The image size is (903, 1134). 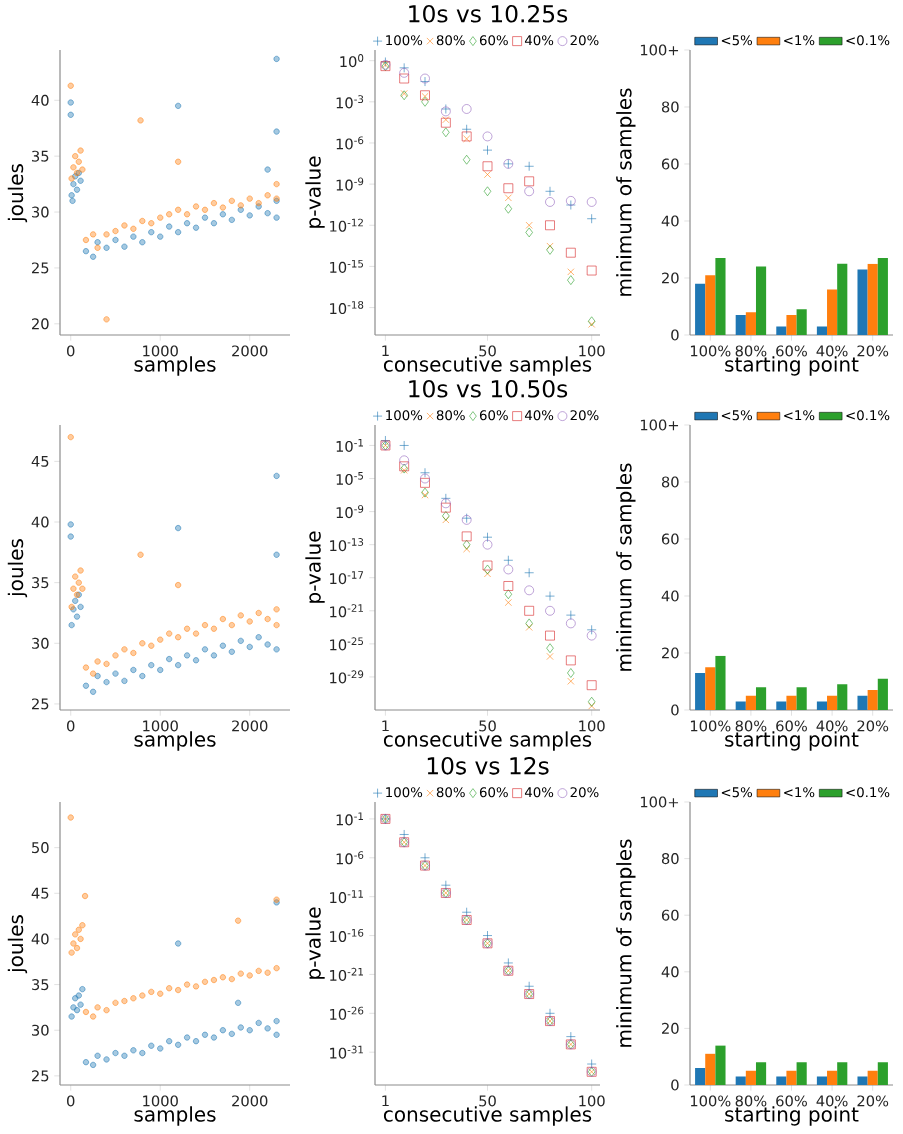 I want to click on y-tick-label: 0, so click(x=675, y=710).